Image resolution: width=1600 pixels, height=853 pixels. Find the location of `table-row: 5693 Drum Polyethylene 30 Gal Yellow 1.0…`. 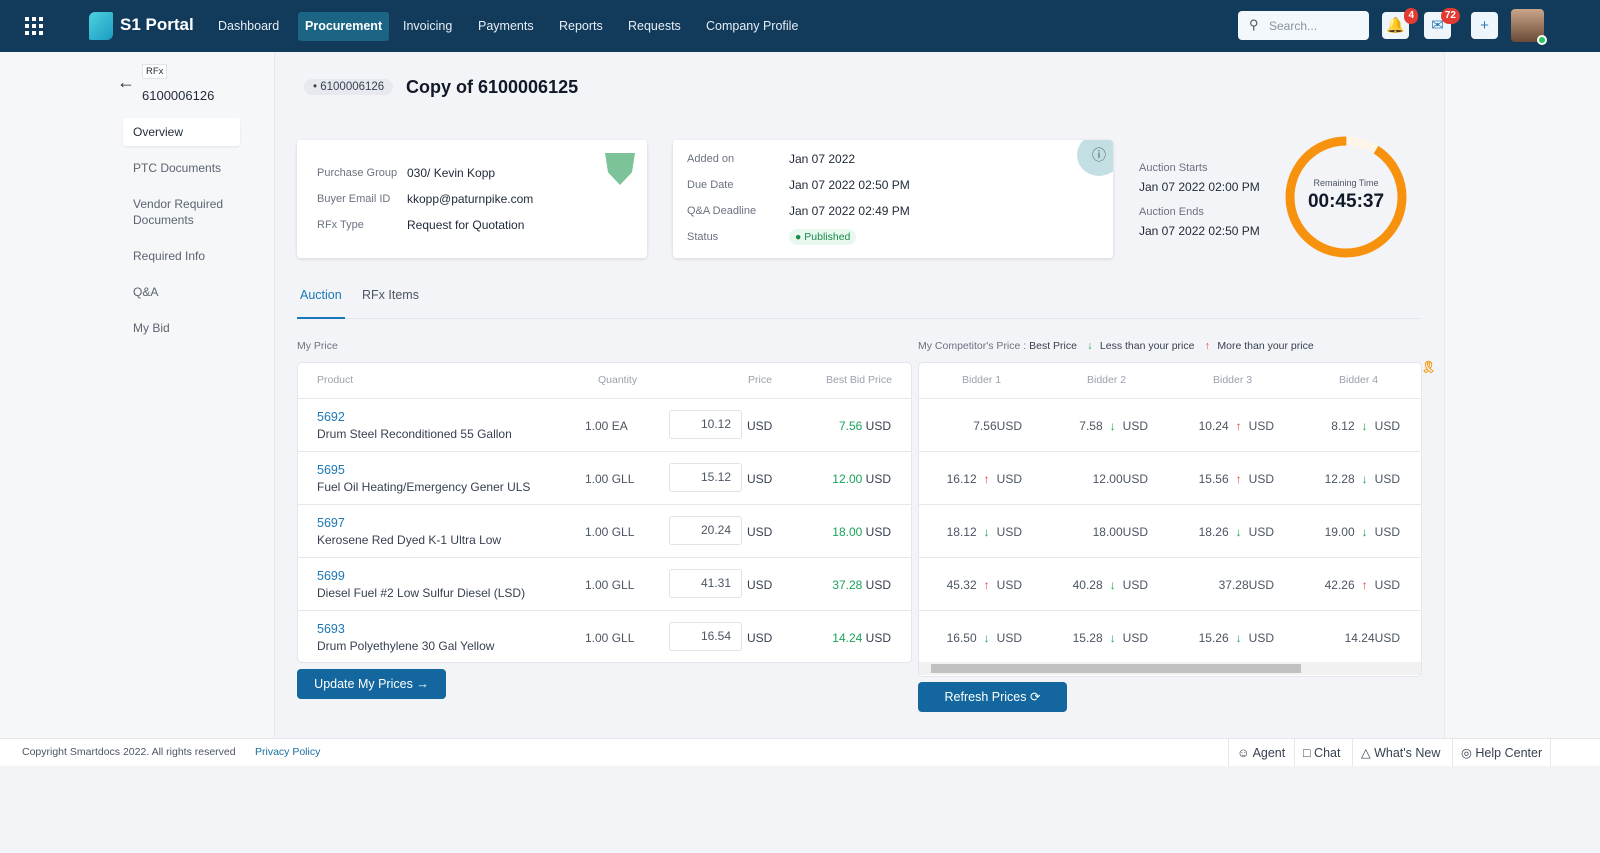

table-row: 5693 Drum Polyethylene 30 Gal Yellow 1.0… is located at coordinates (604, 636).